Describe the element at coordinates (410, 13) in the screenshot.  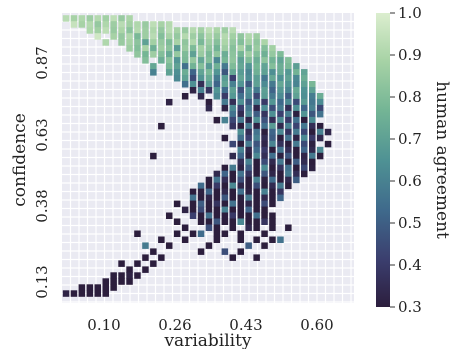
I see `colorbar-tick-label: 1.0` at that location.